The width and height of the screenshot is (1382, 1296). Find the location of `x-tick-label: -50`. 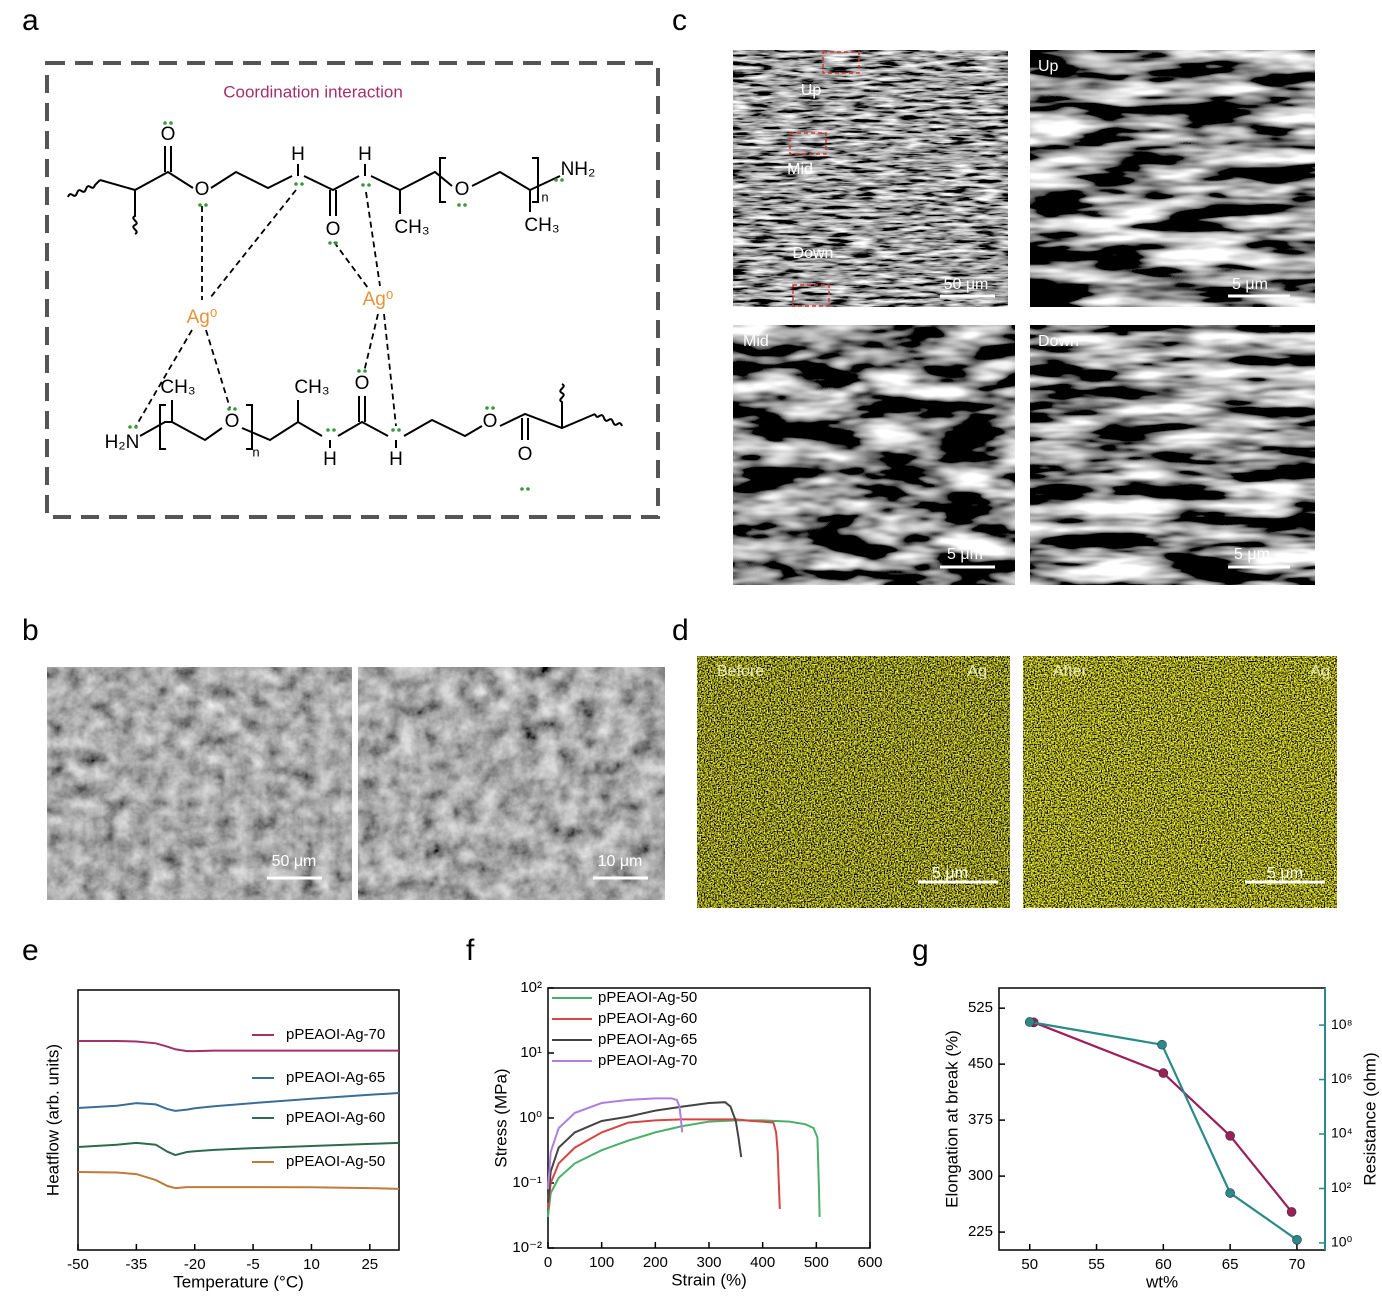

x-tick-label: -50 is located at coordinates (78, 1264).